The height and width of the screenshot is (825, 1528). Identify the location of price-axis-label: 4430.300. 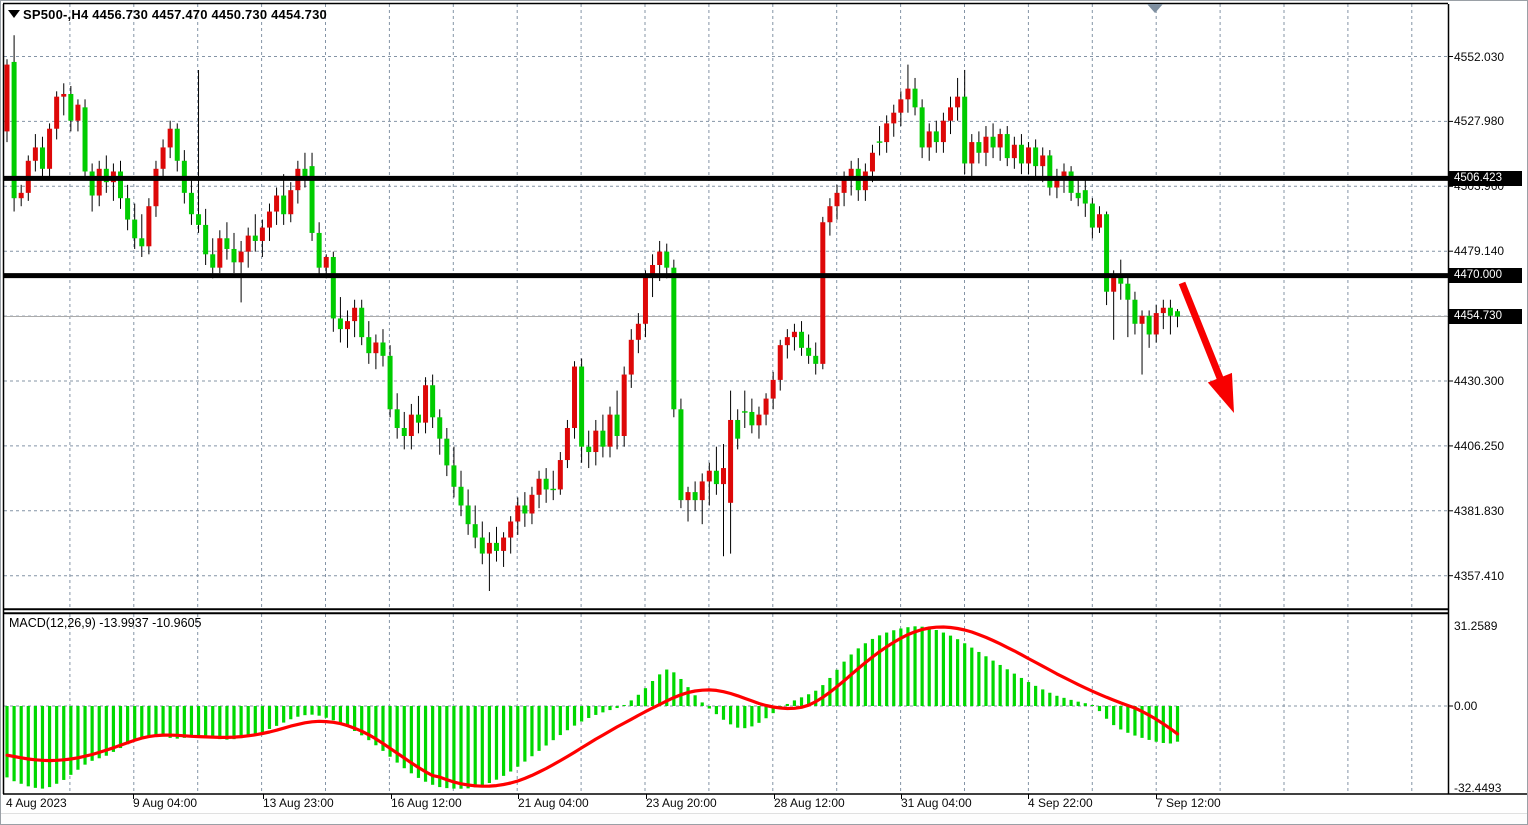
(1479, 381).